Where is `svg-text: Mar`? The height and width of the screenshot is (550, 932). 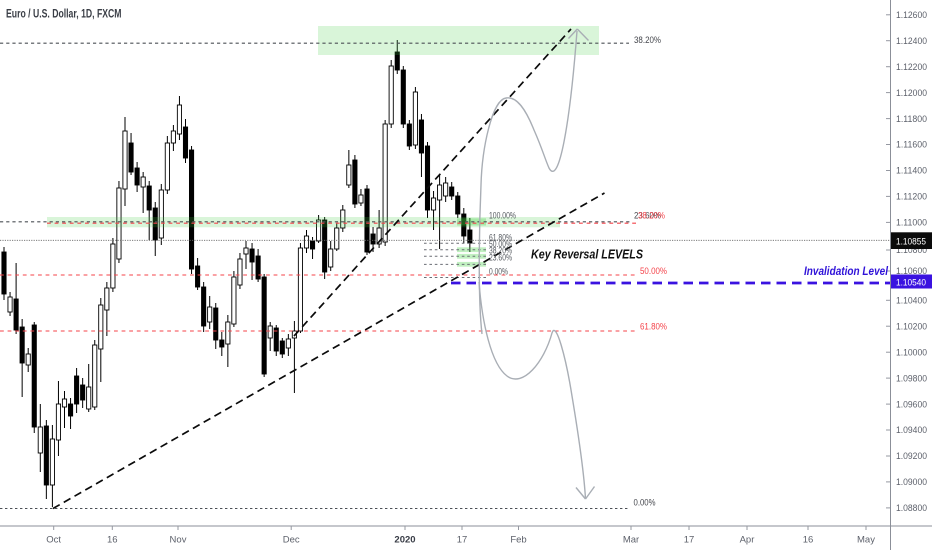 svg-text: Mar is located at coordinates (631, 540).